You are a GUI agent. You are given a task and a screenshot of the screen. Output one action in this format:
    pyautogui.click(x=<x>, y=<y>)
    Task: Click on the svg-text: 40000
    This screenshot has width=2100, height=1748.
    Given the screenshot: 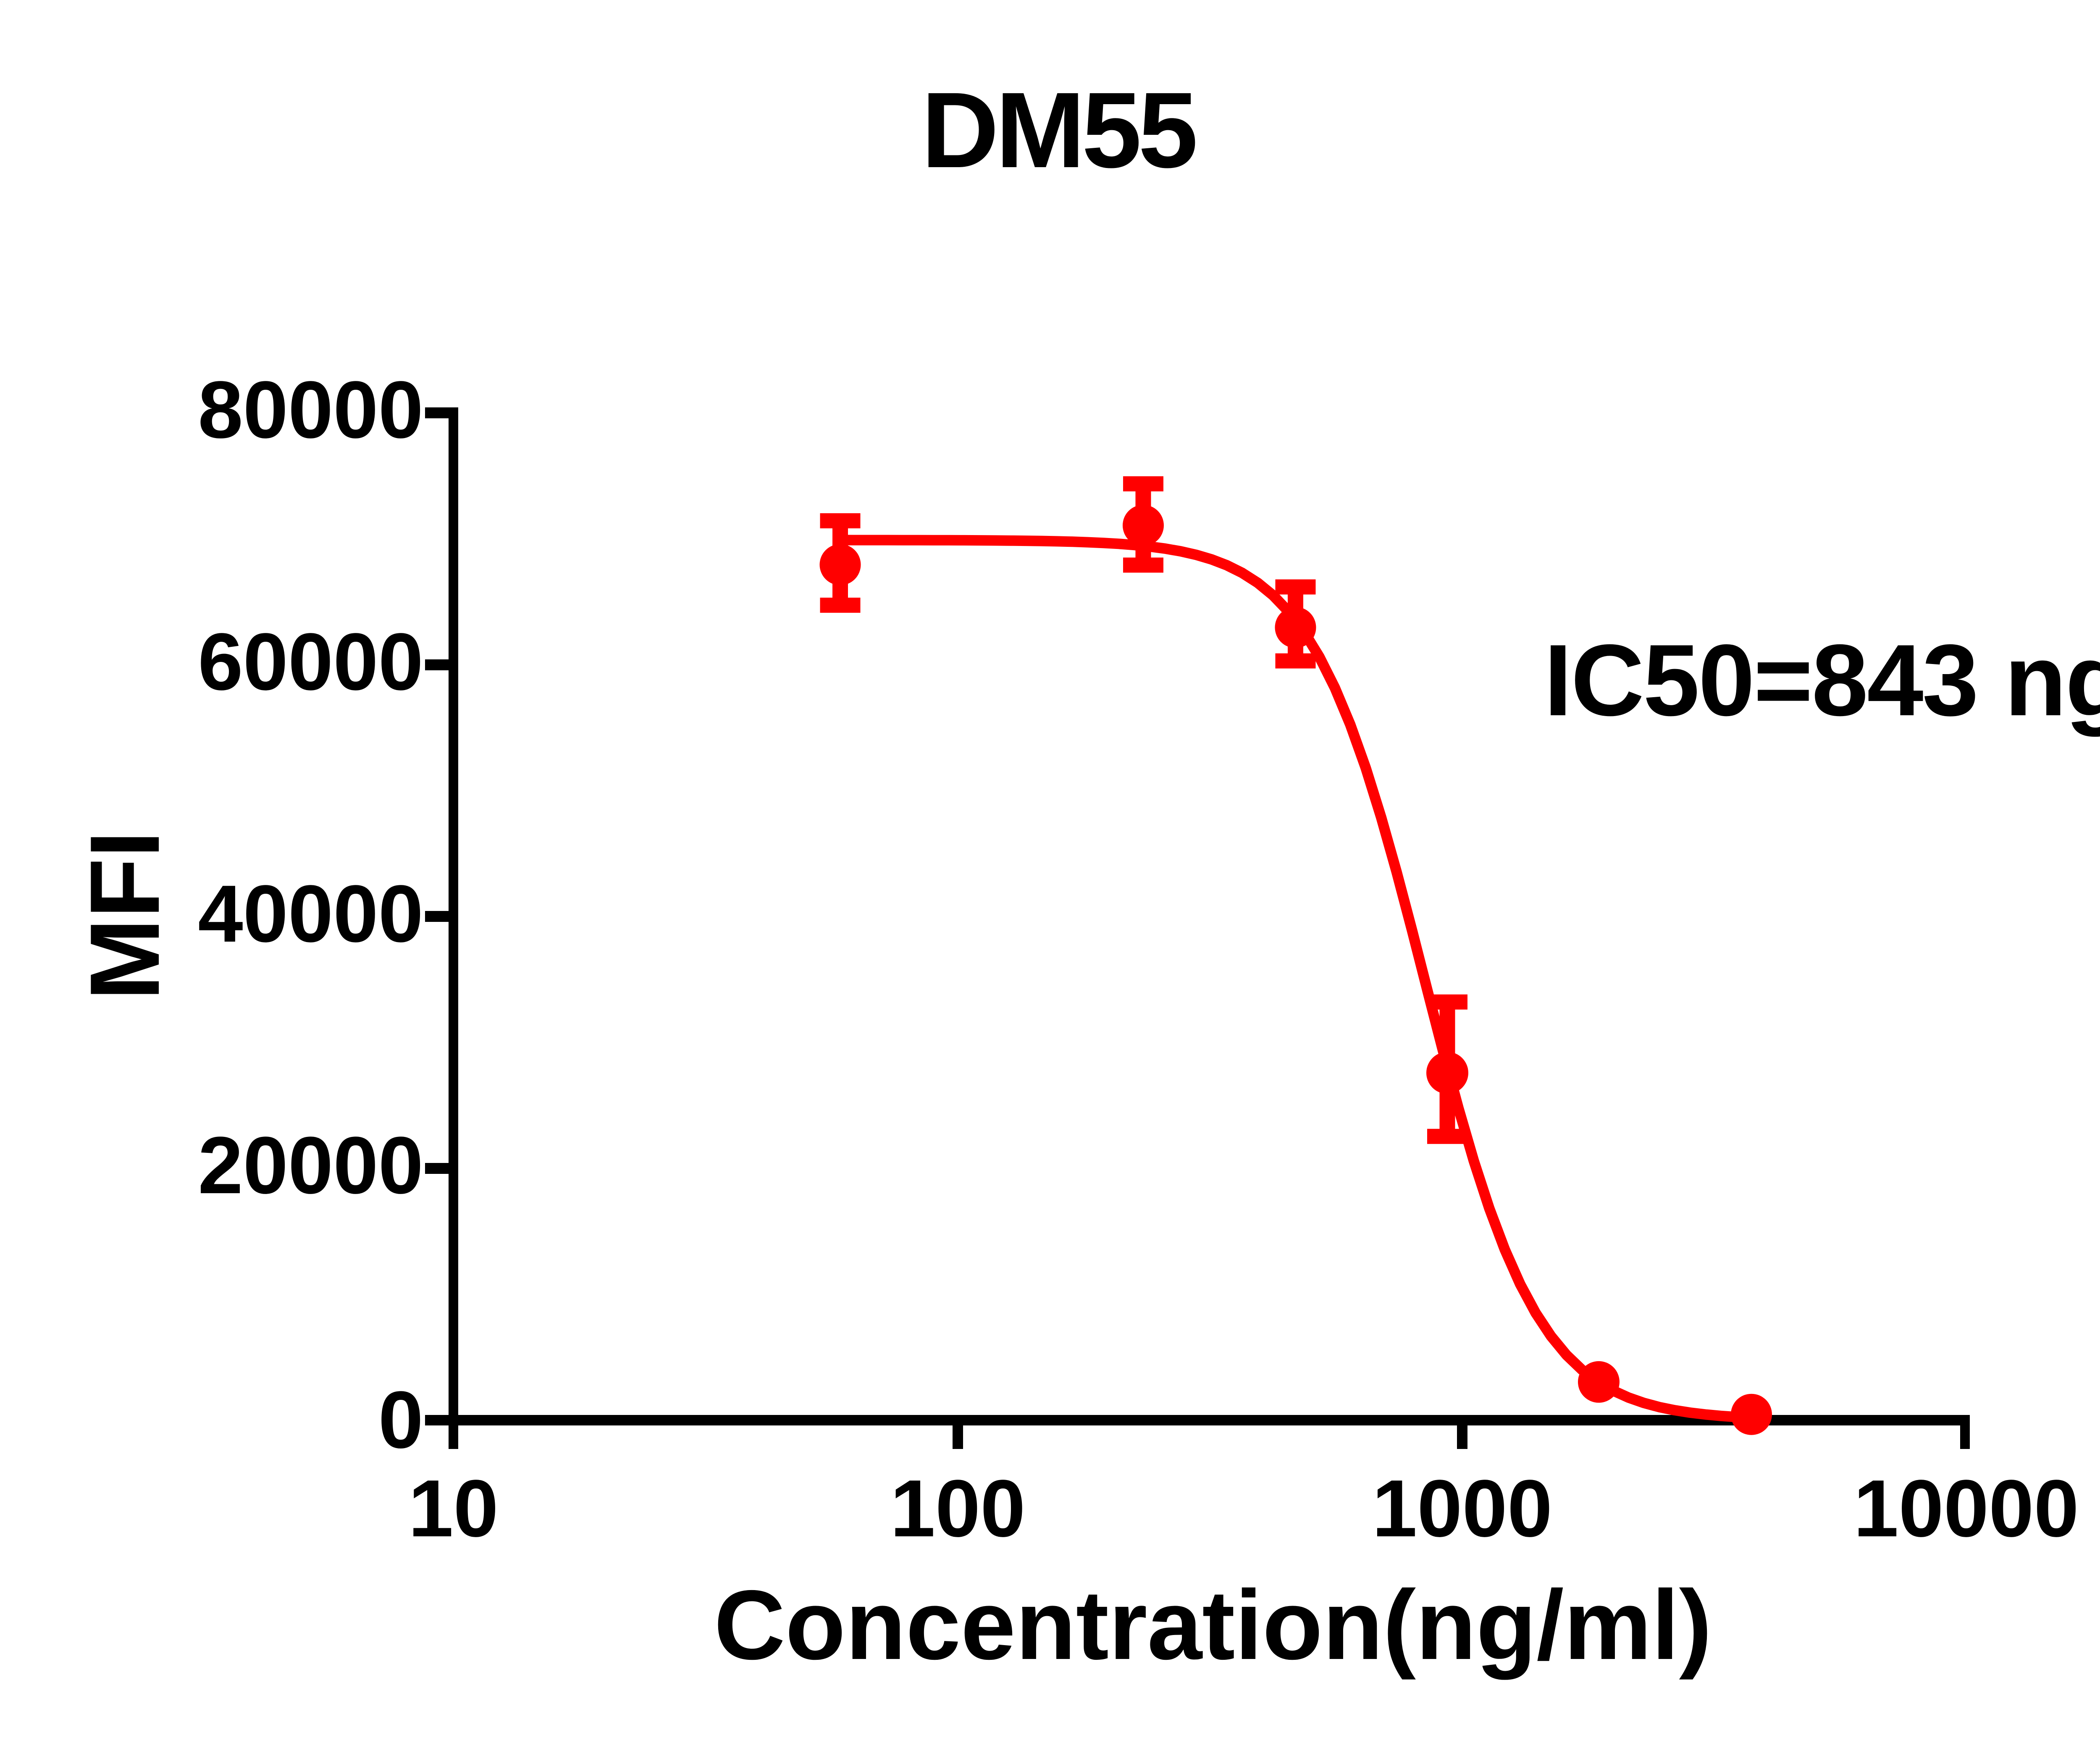 What is the action you would take?
    pyautogui.click(x=310, y=914)
    